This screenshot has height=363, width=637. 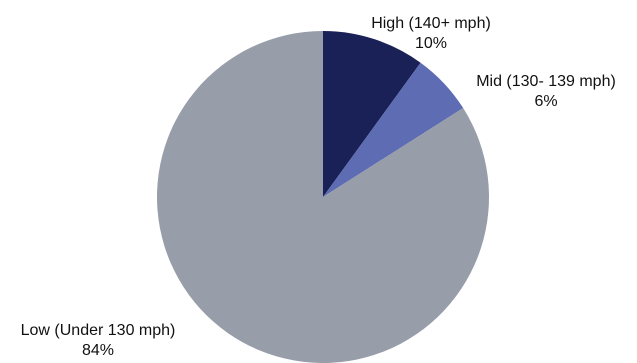 I want to click on label-high: High (140+ mph), so click(x=431, y=23).